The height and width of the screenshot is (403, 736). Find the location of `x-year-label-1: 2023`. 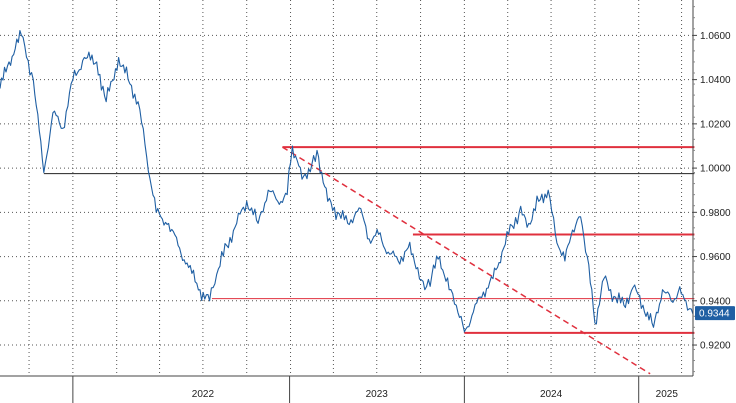

x-year-label-1: 2023 is located at coordinates (377, 394).